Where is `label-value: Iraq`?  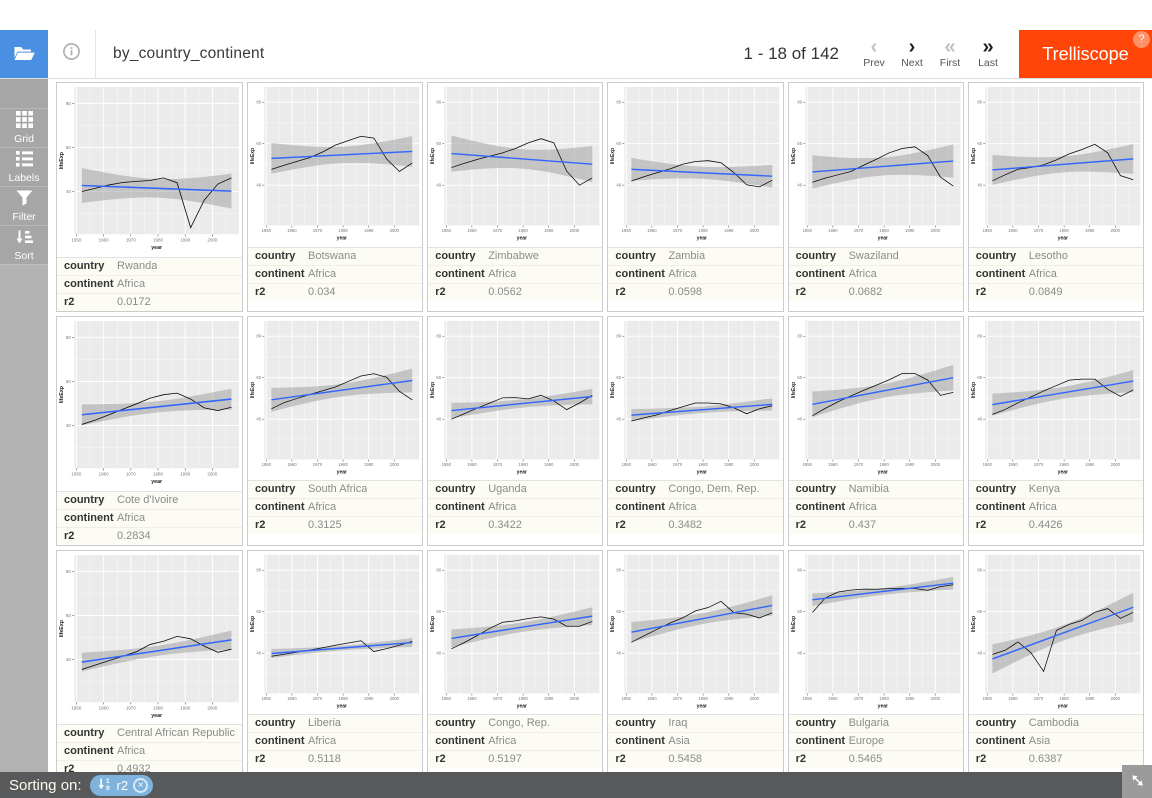
label-value: Iraq is located at coordinates (678, 723).